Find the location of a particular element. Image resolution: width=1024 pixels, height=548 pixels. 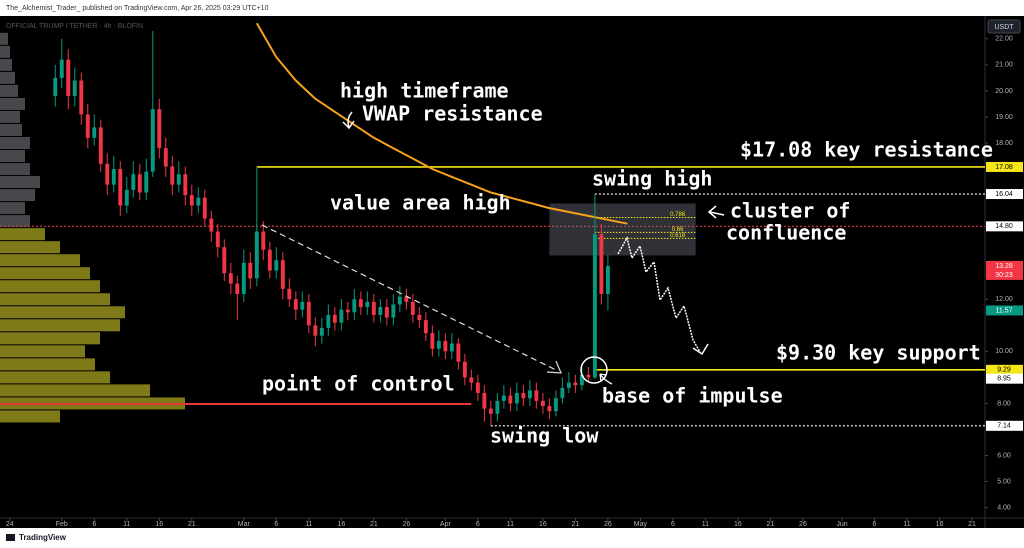

vwap-line is located at coordinates (441, 123).